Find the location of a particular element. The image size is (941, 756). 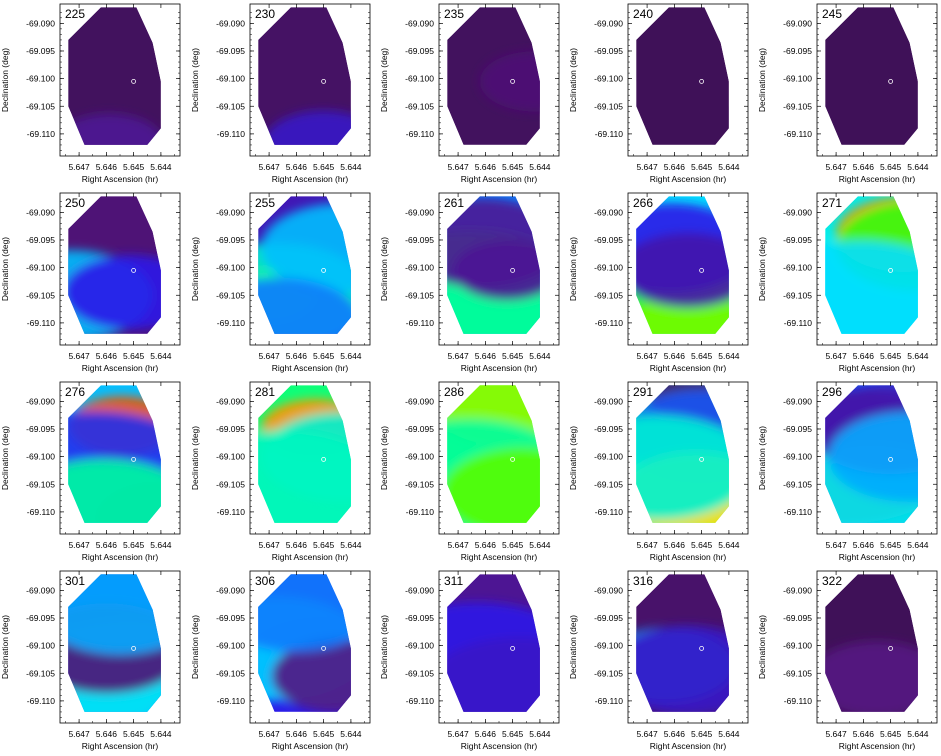

panel-label: 235 is located at coordinates (454, 14).